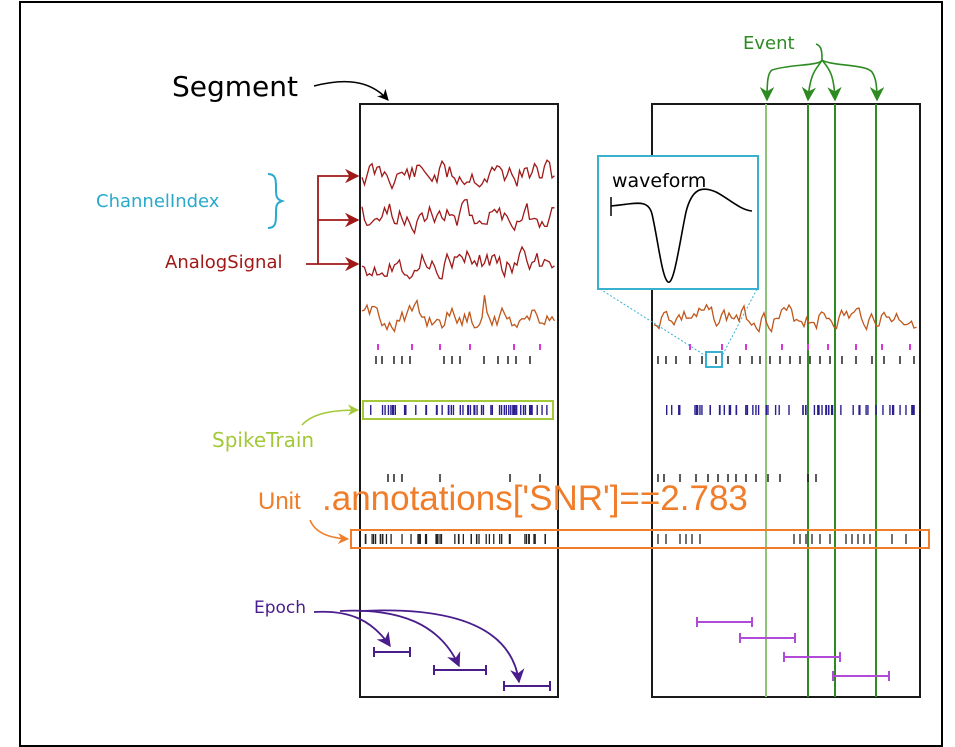 The height and width of the screenshot is (747, 955). I want to click on unit-box, so click(640, 539).